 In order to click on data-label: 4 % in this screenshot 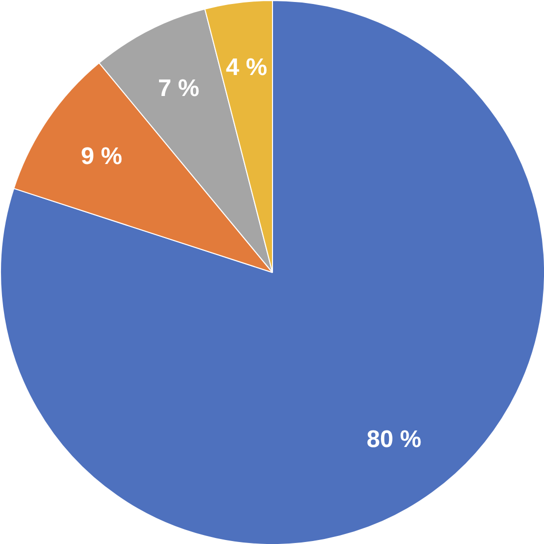, I will do `click(247, 67)`.